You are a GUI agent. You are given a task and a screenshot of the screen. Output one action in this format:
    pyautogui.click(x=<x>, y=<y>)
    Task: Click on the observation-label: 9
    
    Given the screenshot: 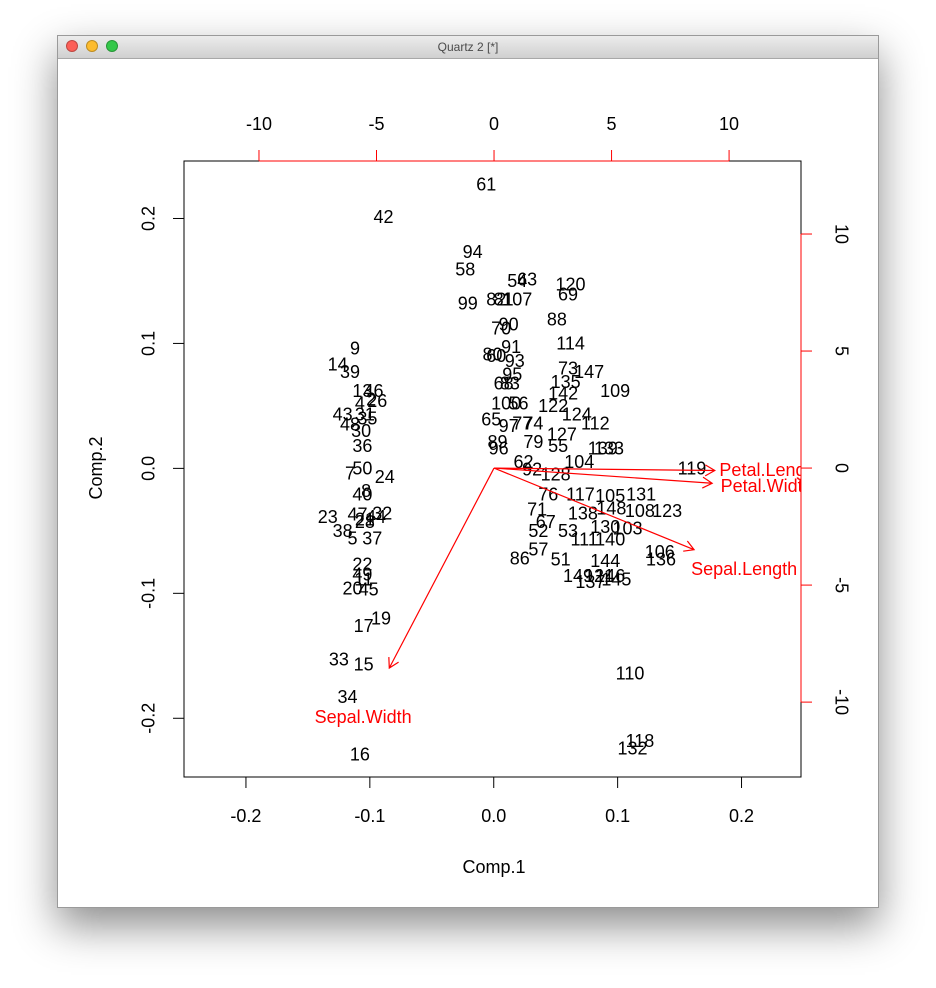 What is the action you would take?
    pyautogui.click(x=355, y=348)
    